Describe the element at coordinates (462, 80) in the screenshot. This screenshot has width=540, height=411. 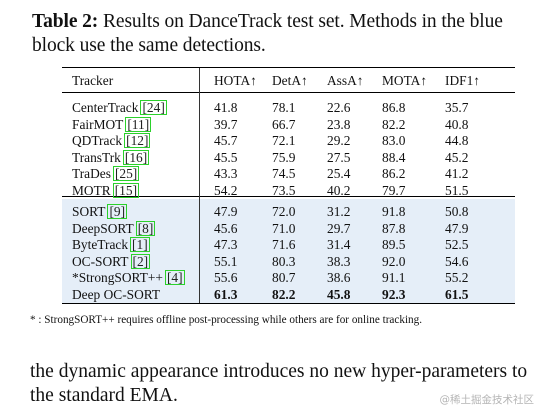
I see `header-idf1: IDF1↑` at that location.